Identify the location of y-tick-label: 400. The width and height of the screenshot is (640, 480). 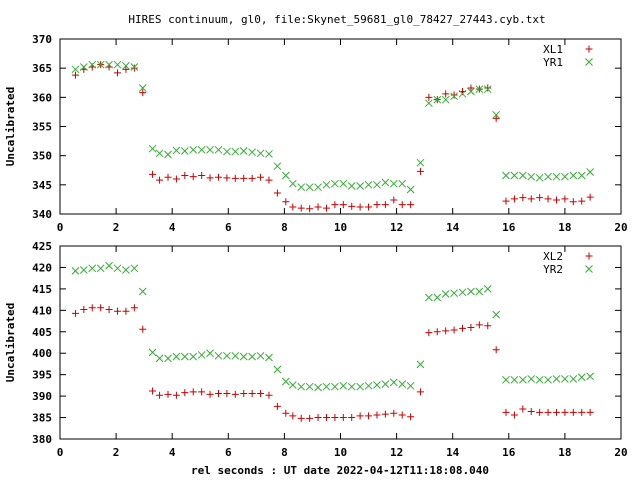
(42, 353).